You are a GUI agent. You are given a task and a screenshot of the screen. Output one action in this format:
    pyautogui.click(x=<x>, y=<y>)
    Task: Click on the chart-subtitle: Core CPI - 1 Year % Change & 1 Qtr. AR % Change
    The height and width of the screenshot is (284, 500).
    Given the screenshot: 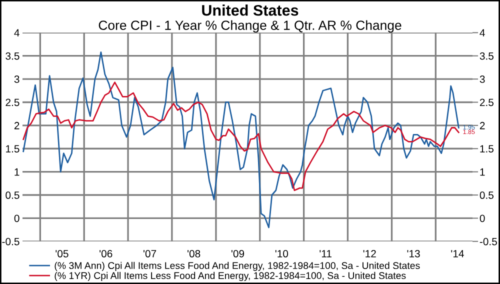 What is the action you would take?
    pyautogui.click(x=250, y=26)
    